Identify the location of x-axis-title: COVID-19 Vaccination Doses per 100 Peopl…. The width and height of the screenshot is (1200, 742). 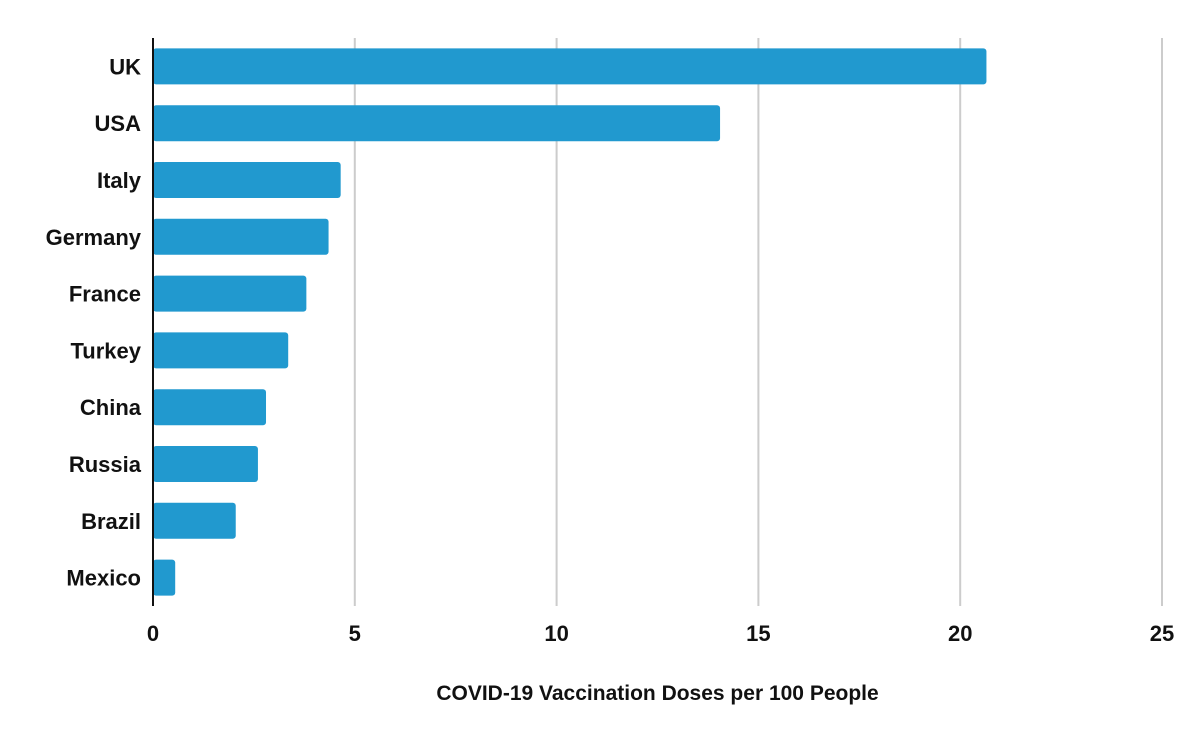
(657, 693).